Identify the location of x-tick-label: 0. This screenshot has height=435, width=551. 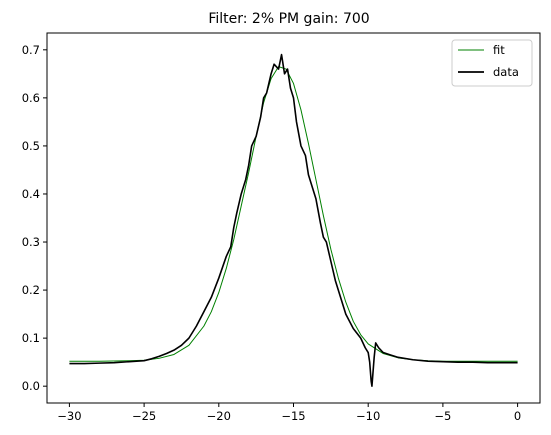
(517, 416).